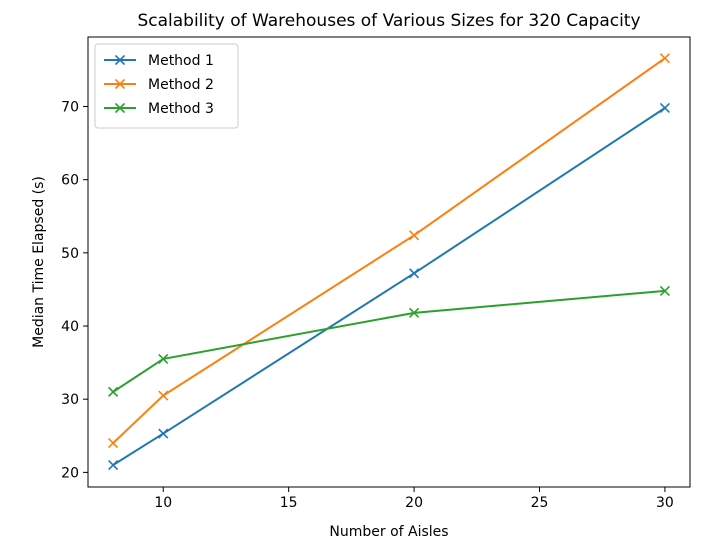  I want to click on legend-label: Method 1, so click(181, 61).